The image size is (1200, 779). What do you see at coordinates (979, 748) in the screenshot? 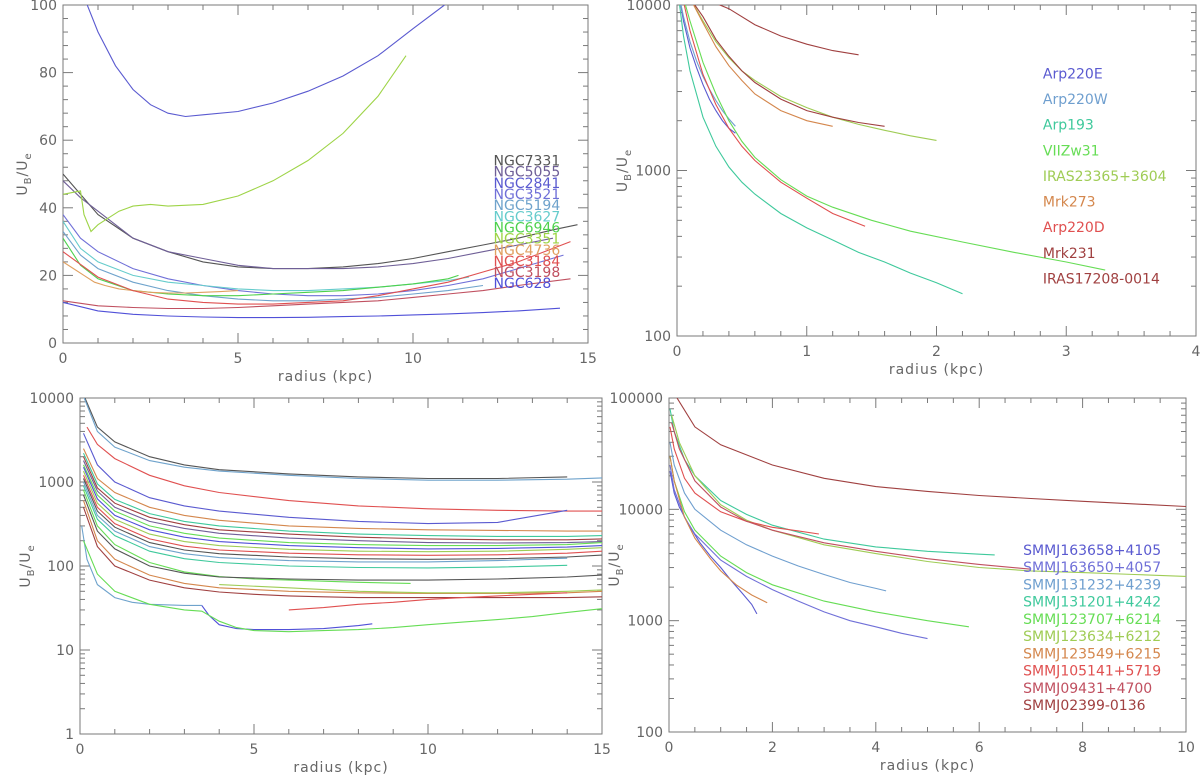
I see `x-tick-label: 6` at bounding box center [979, 748].